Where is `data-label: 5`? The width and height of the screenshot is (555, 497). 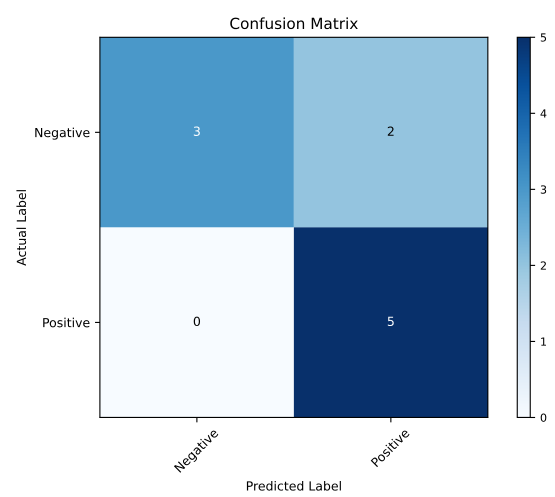 data-label: 5 is located at coordinates (391, 321).